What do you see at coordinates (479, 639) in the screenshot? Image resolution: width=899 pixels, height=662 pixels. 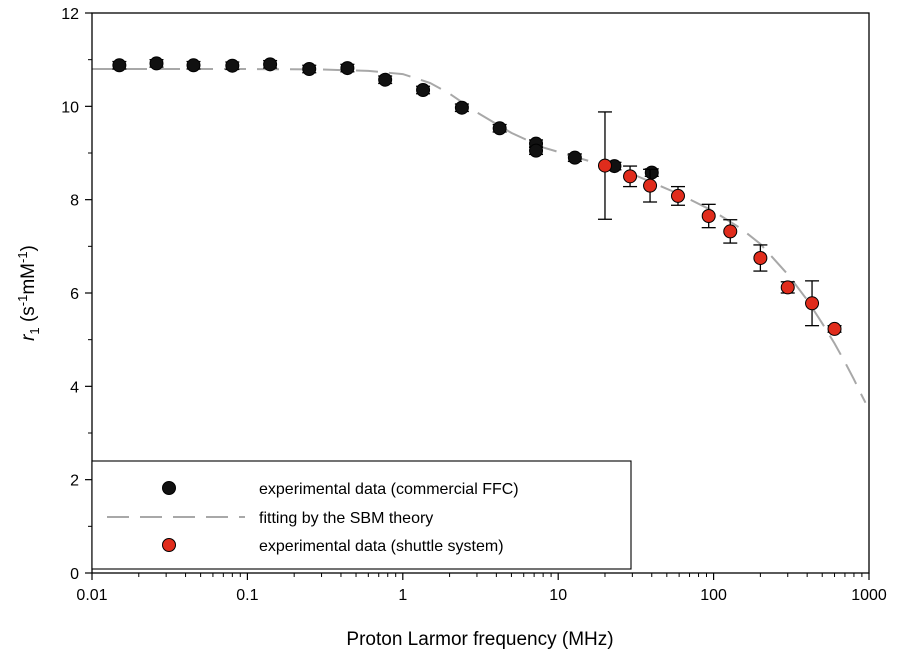 I see `x-axis-title: Proton Larmor frequency (MHz)` at bounding box center [479, 639].